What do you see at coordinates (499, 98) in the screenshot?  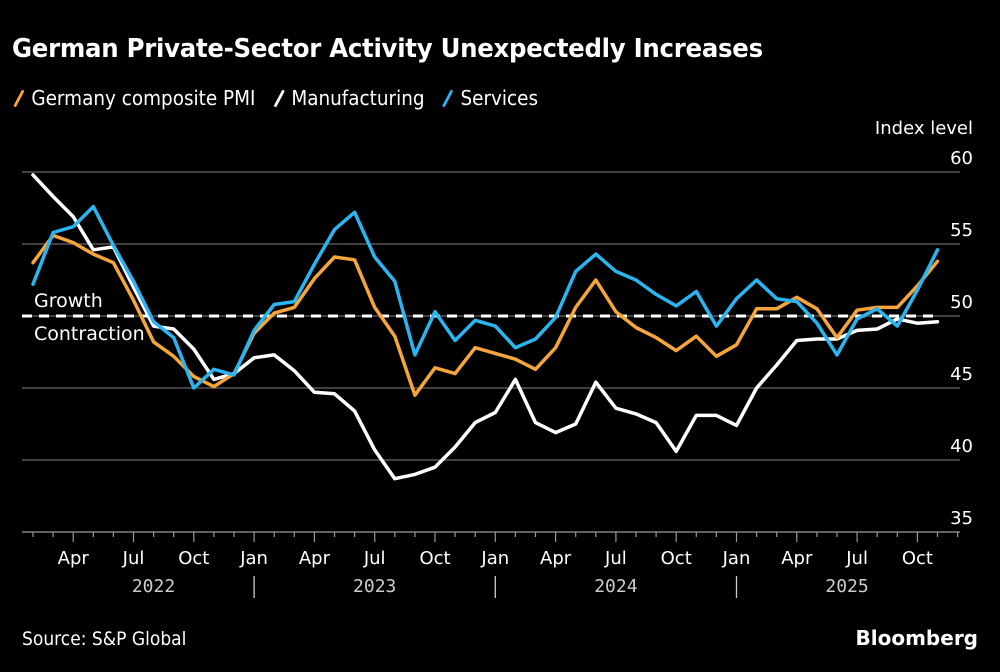 I see `legend-label-services: Services` at bounding box center [499, 98].